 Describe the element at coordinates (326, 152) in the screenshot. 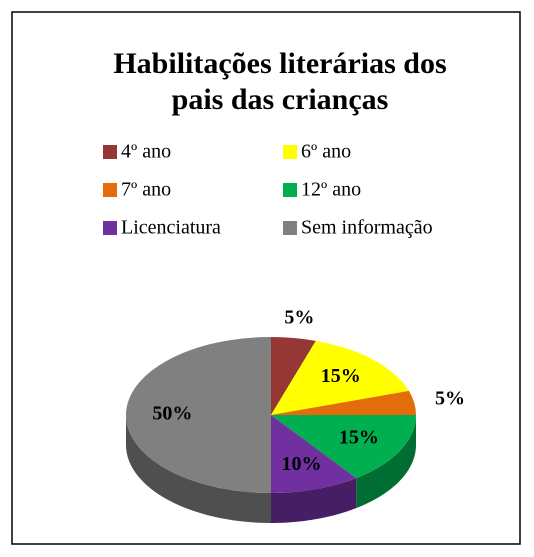

I see `legend-label: 6º ano` at that location.